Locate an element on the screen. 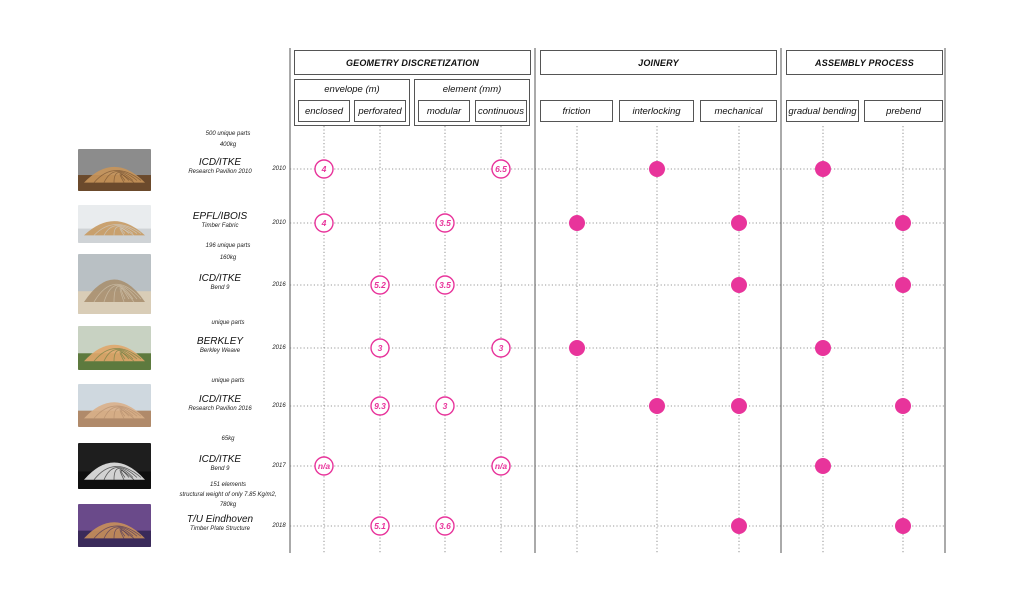  project-subtitle: Research Pavilion 2016 is located at coordinates (220, 409).